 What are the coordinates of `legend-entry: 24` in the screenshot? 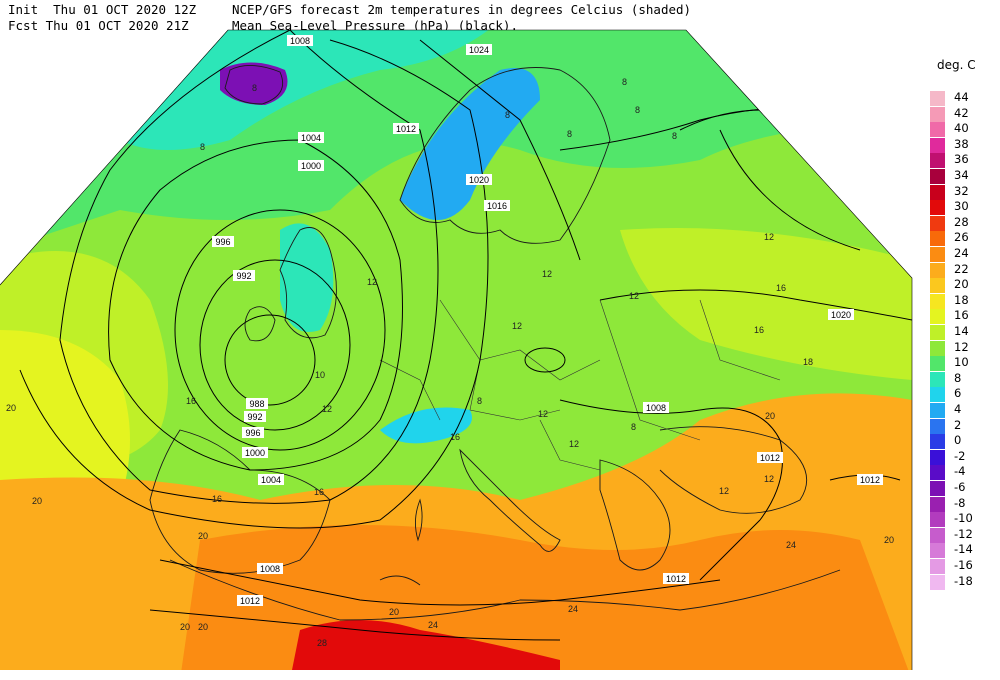 It's located at (965, 254).